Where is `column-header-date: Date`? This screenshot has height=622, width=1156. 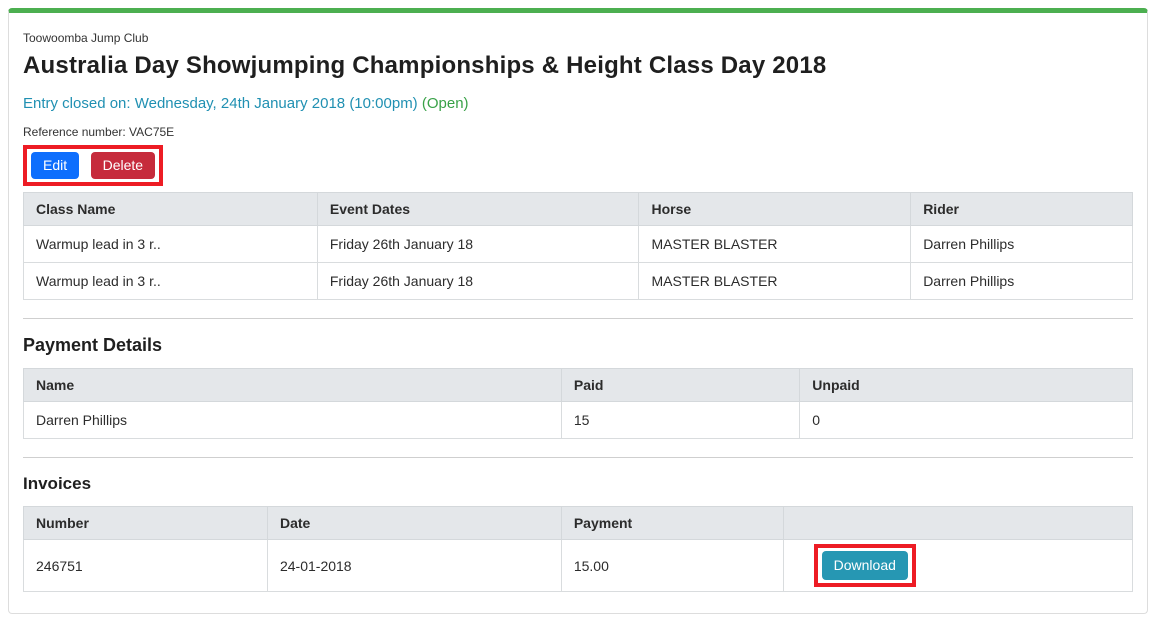
column-header-date: Date is located at coordinates (414, 523).